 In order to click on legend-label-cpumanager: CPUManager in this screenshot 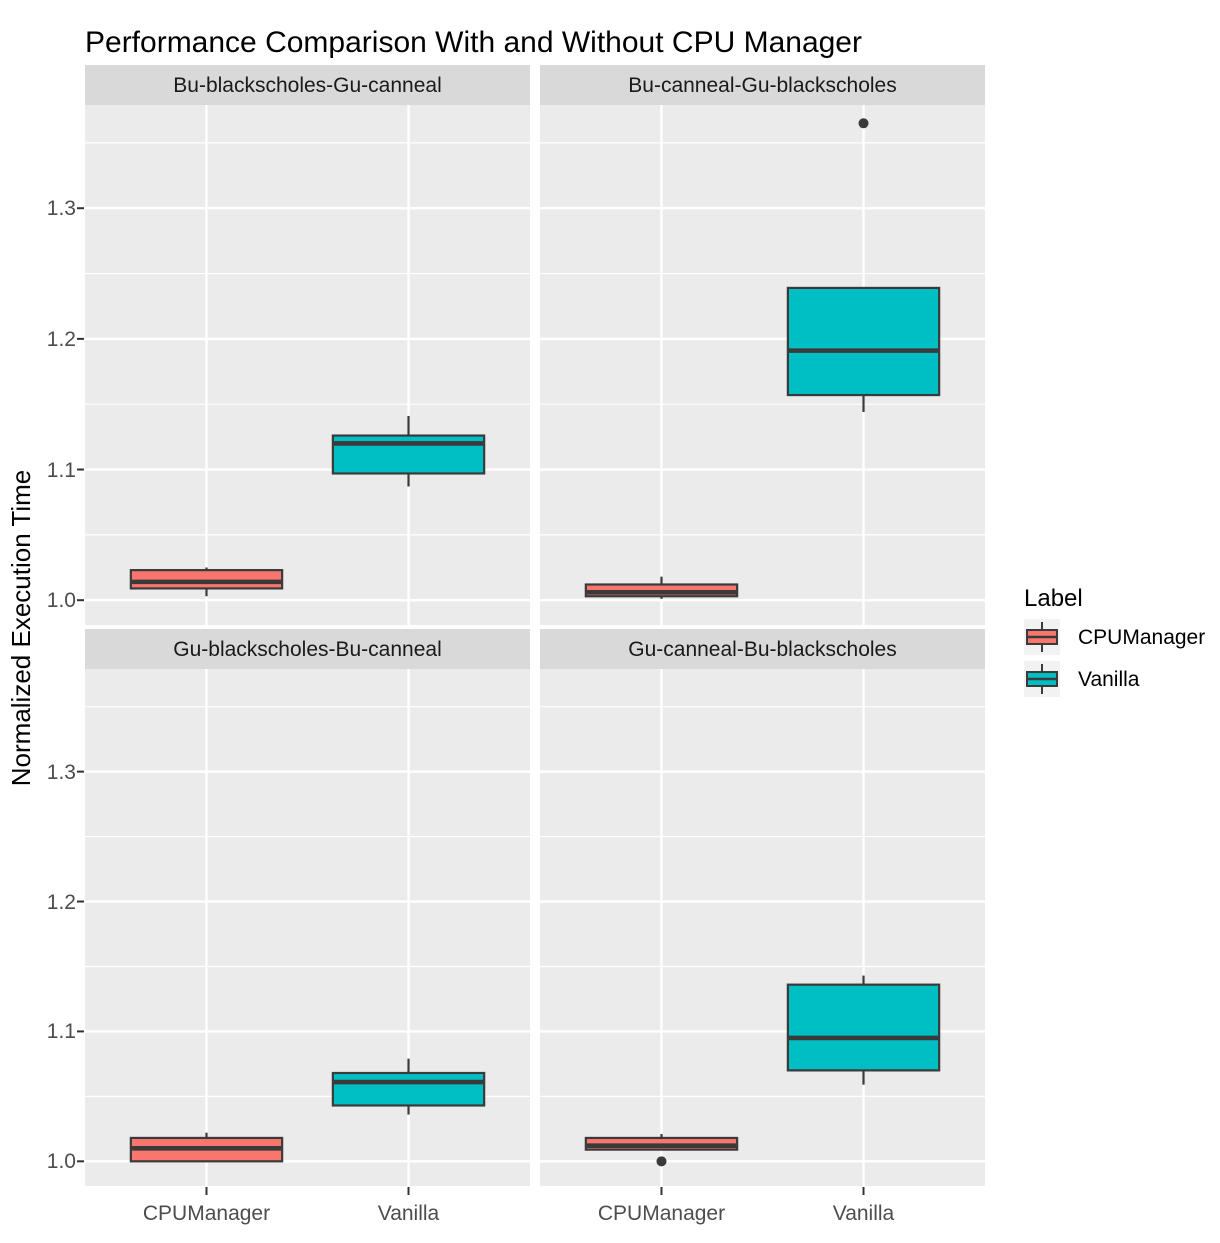, I will do `click(1141, 637)`.